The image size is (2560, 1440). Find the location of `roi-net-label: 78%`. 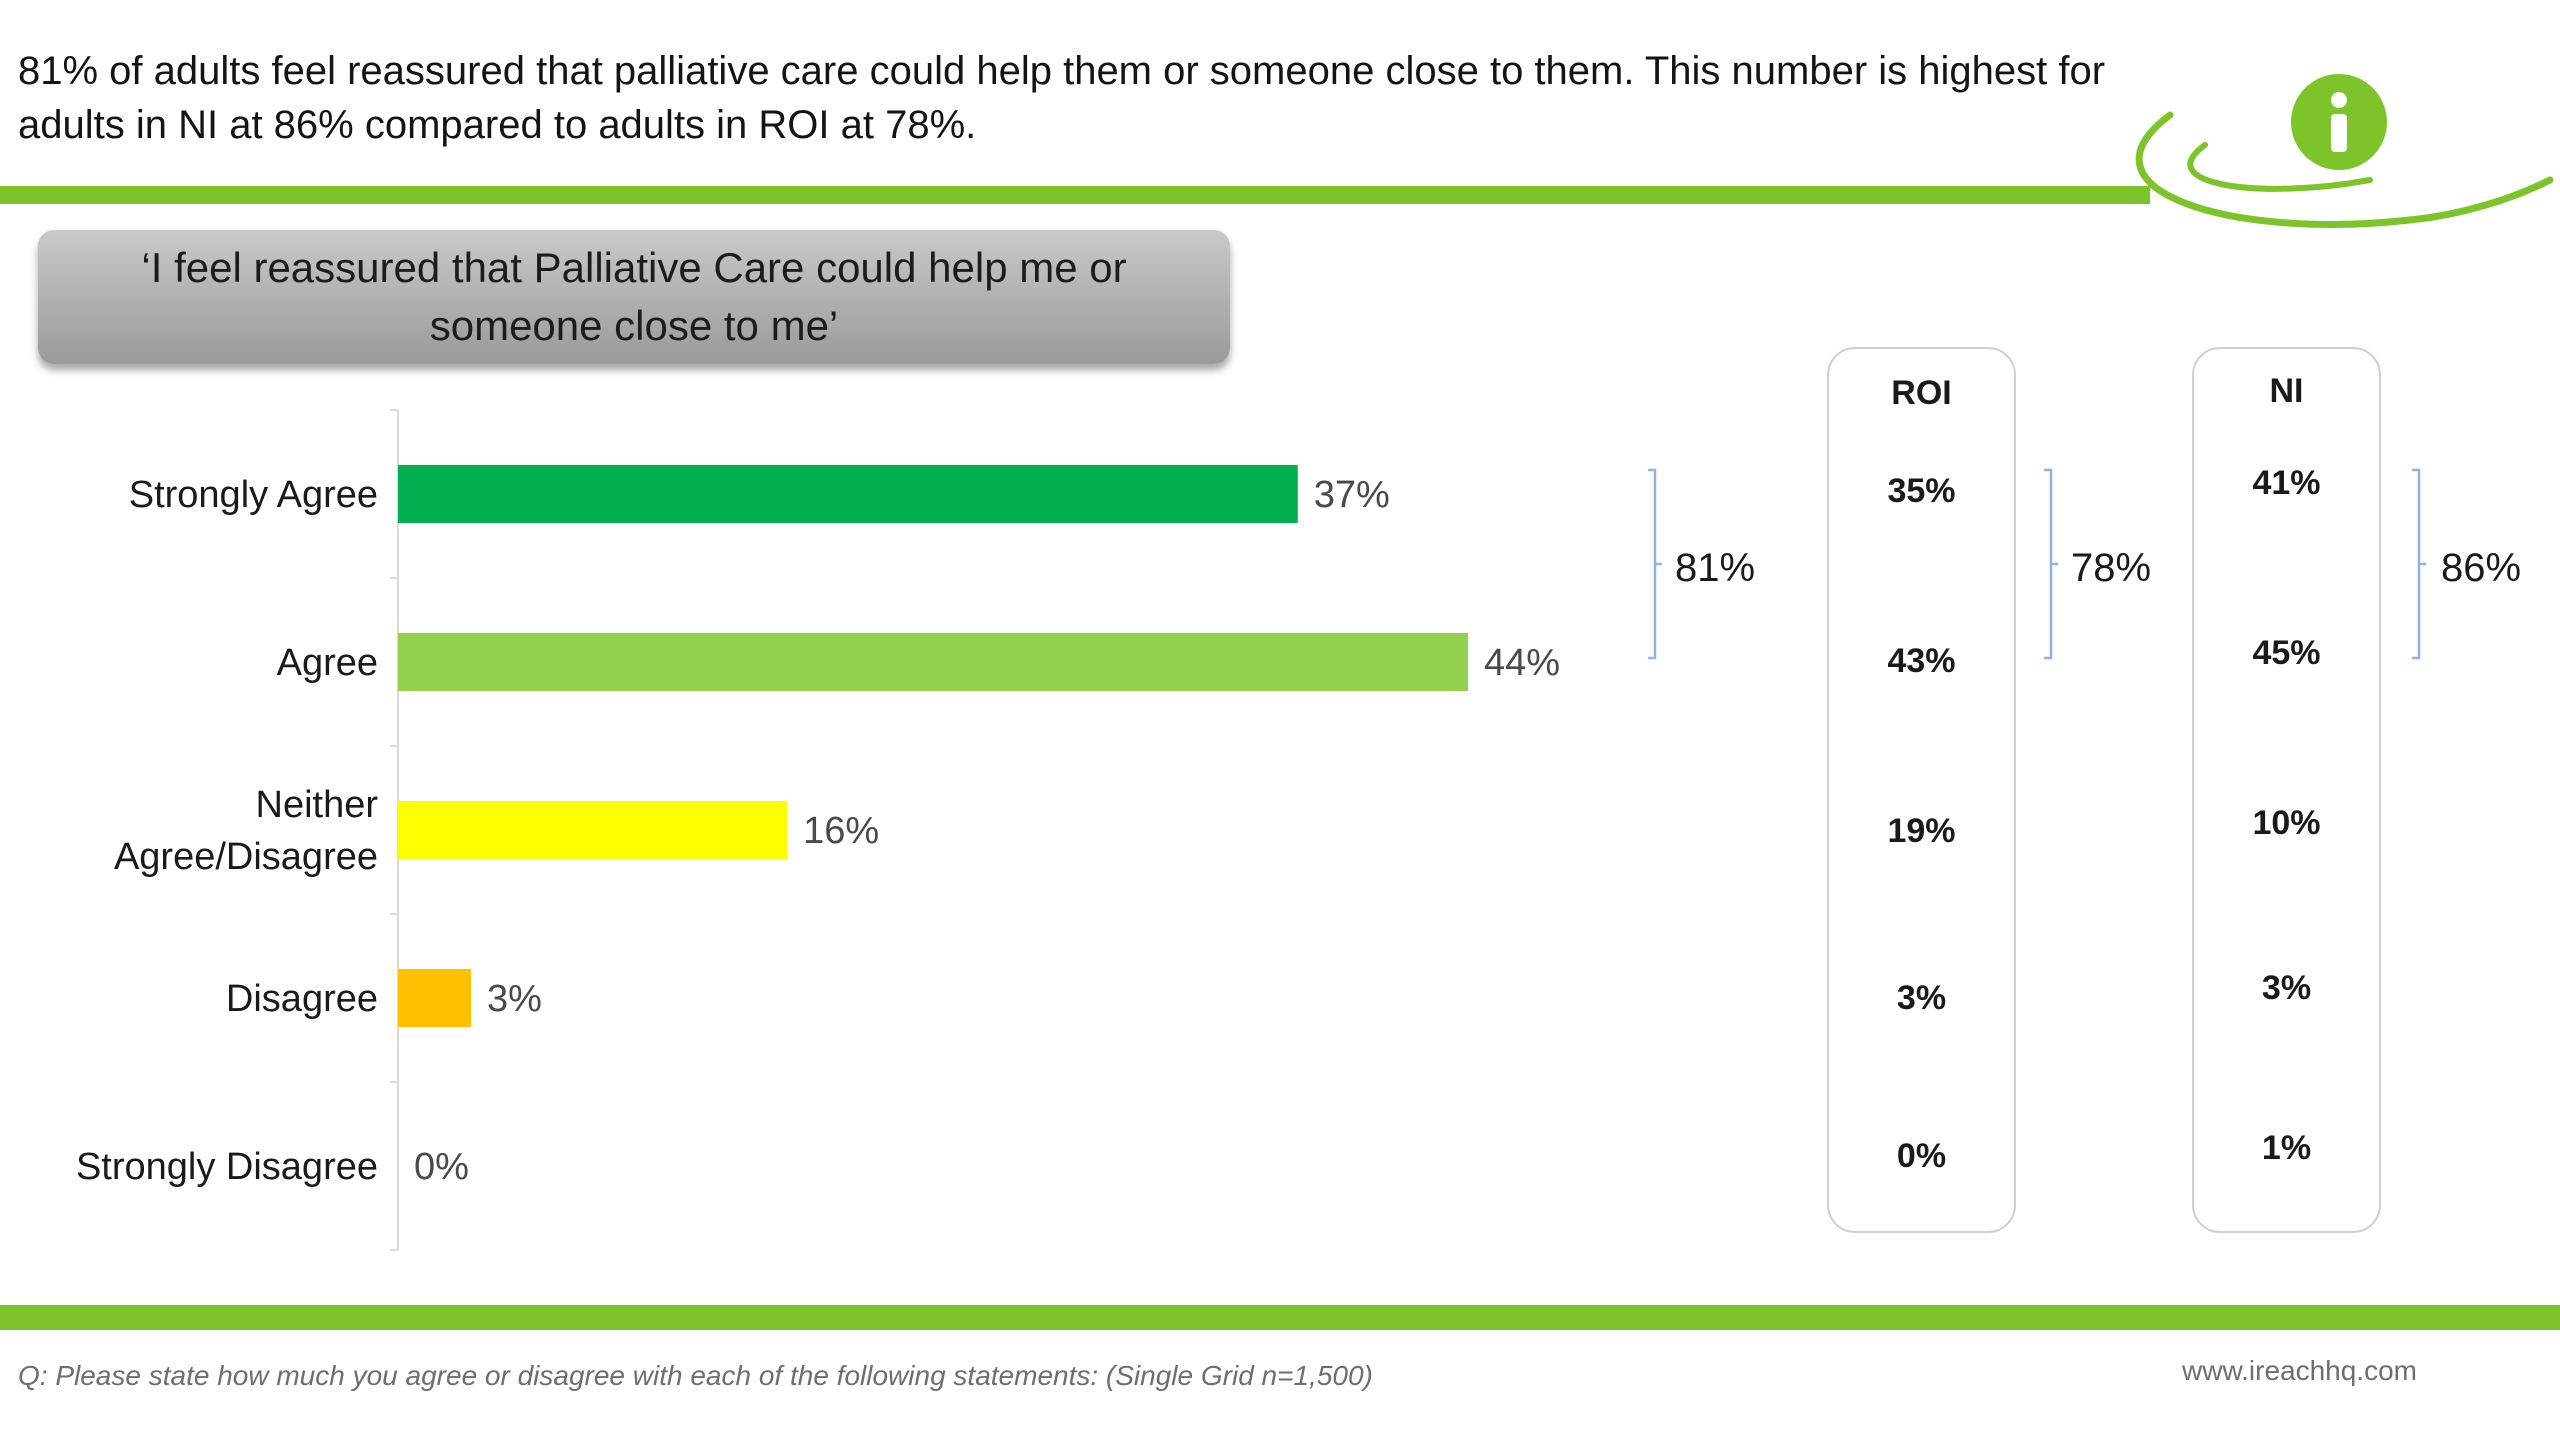

roi-net-label: 78% is located at coordinates (2111, 568).